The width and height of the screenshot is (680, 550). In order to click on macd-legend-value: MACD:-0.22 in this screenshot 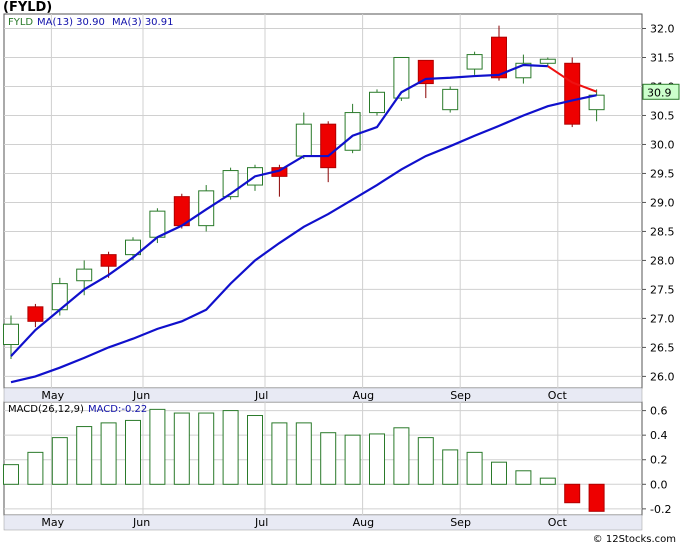, I will do `click(117, 409)`.